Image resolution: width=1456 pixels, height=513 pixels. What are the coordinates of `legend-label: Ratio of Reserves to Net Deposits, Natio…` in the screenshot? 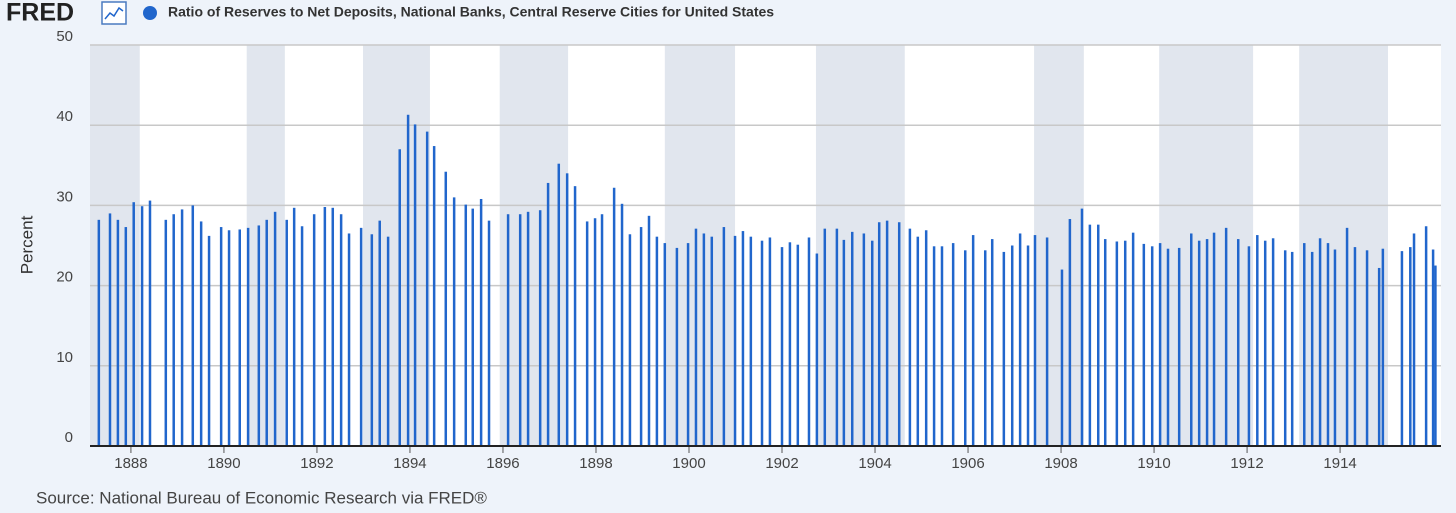 It's located at (471, 12).